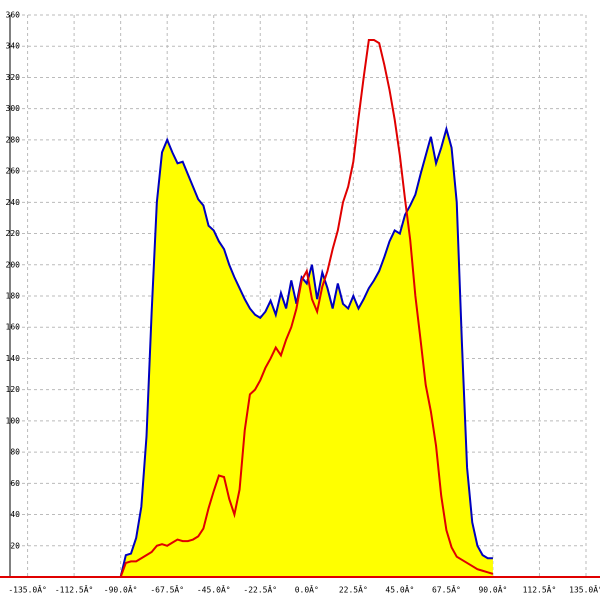 The height and width of the screenshot is (600, 600). Describe the element at coordinates (13, 108) in the screenshot. I see `y-tick-label: 300` at that location.